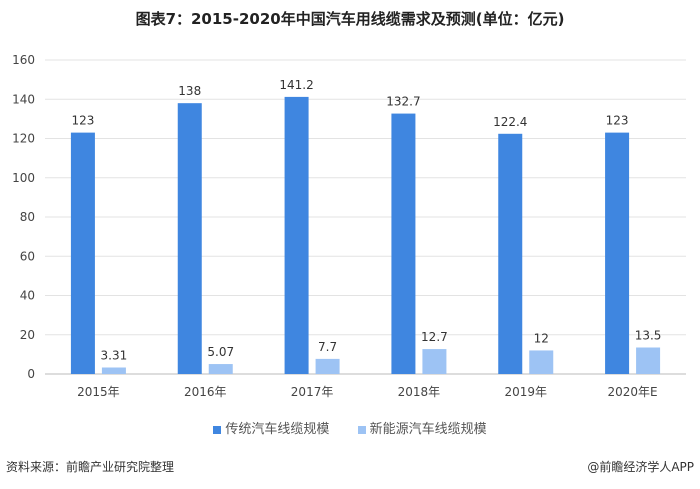 The image size is (700, 489). Describe the element at coordinates (31, 374) in the screenshot. I see `y-tick-label: 0` at that location.